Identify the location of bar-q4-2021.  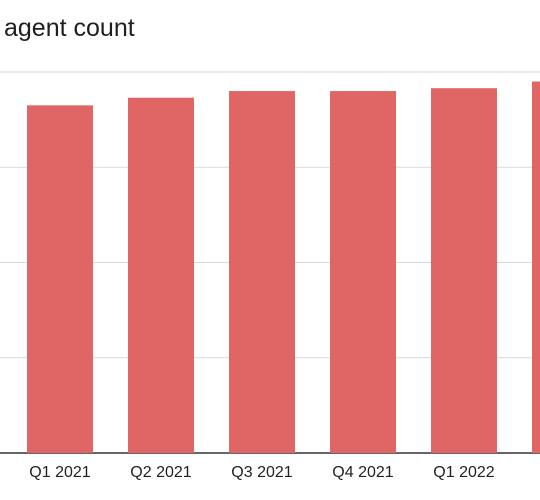
(363, 272).